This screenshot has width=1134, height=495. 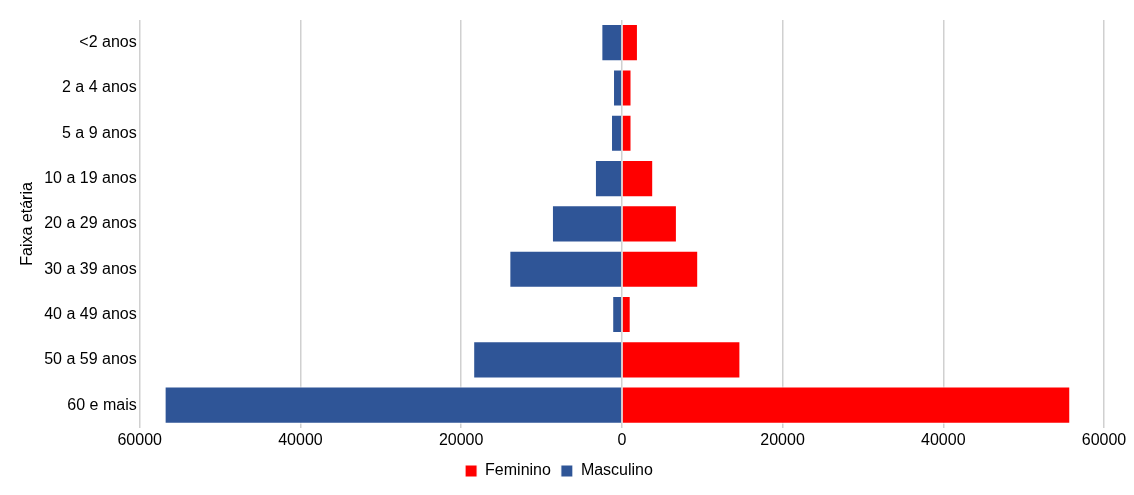 I want to click on y-tick-label: 30 a 39 anos, so click(x=90, y=268).